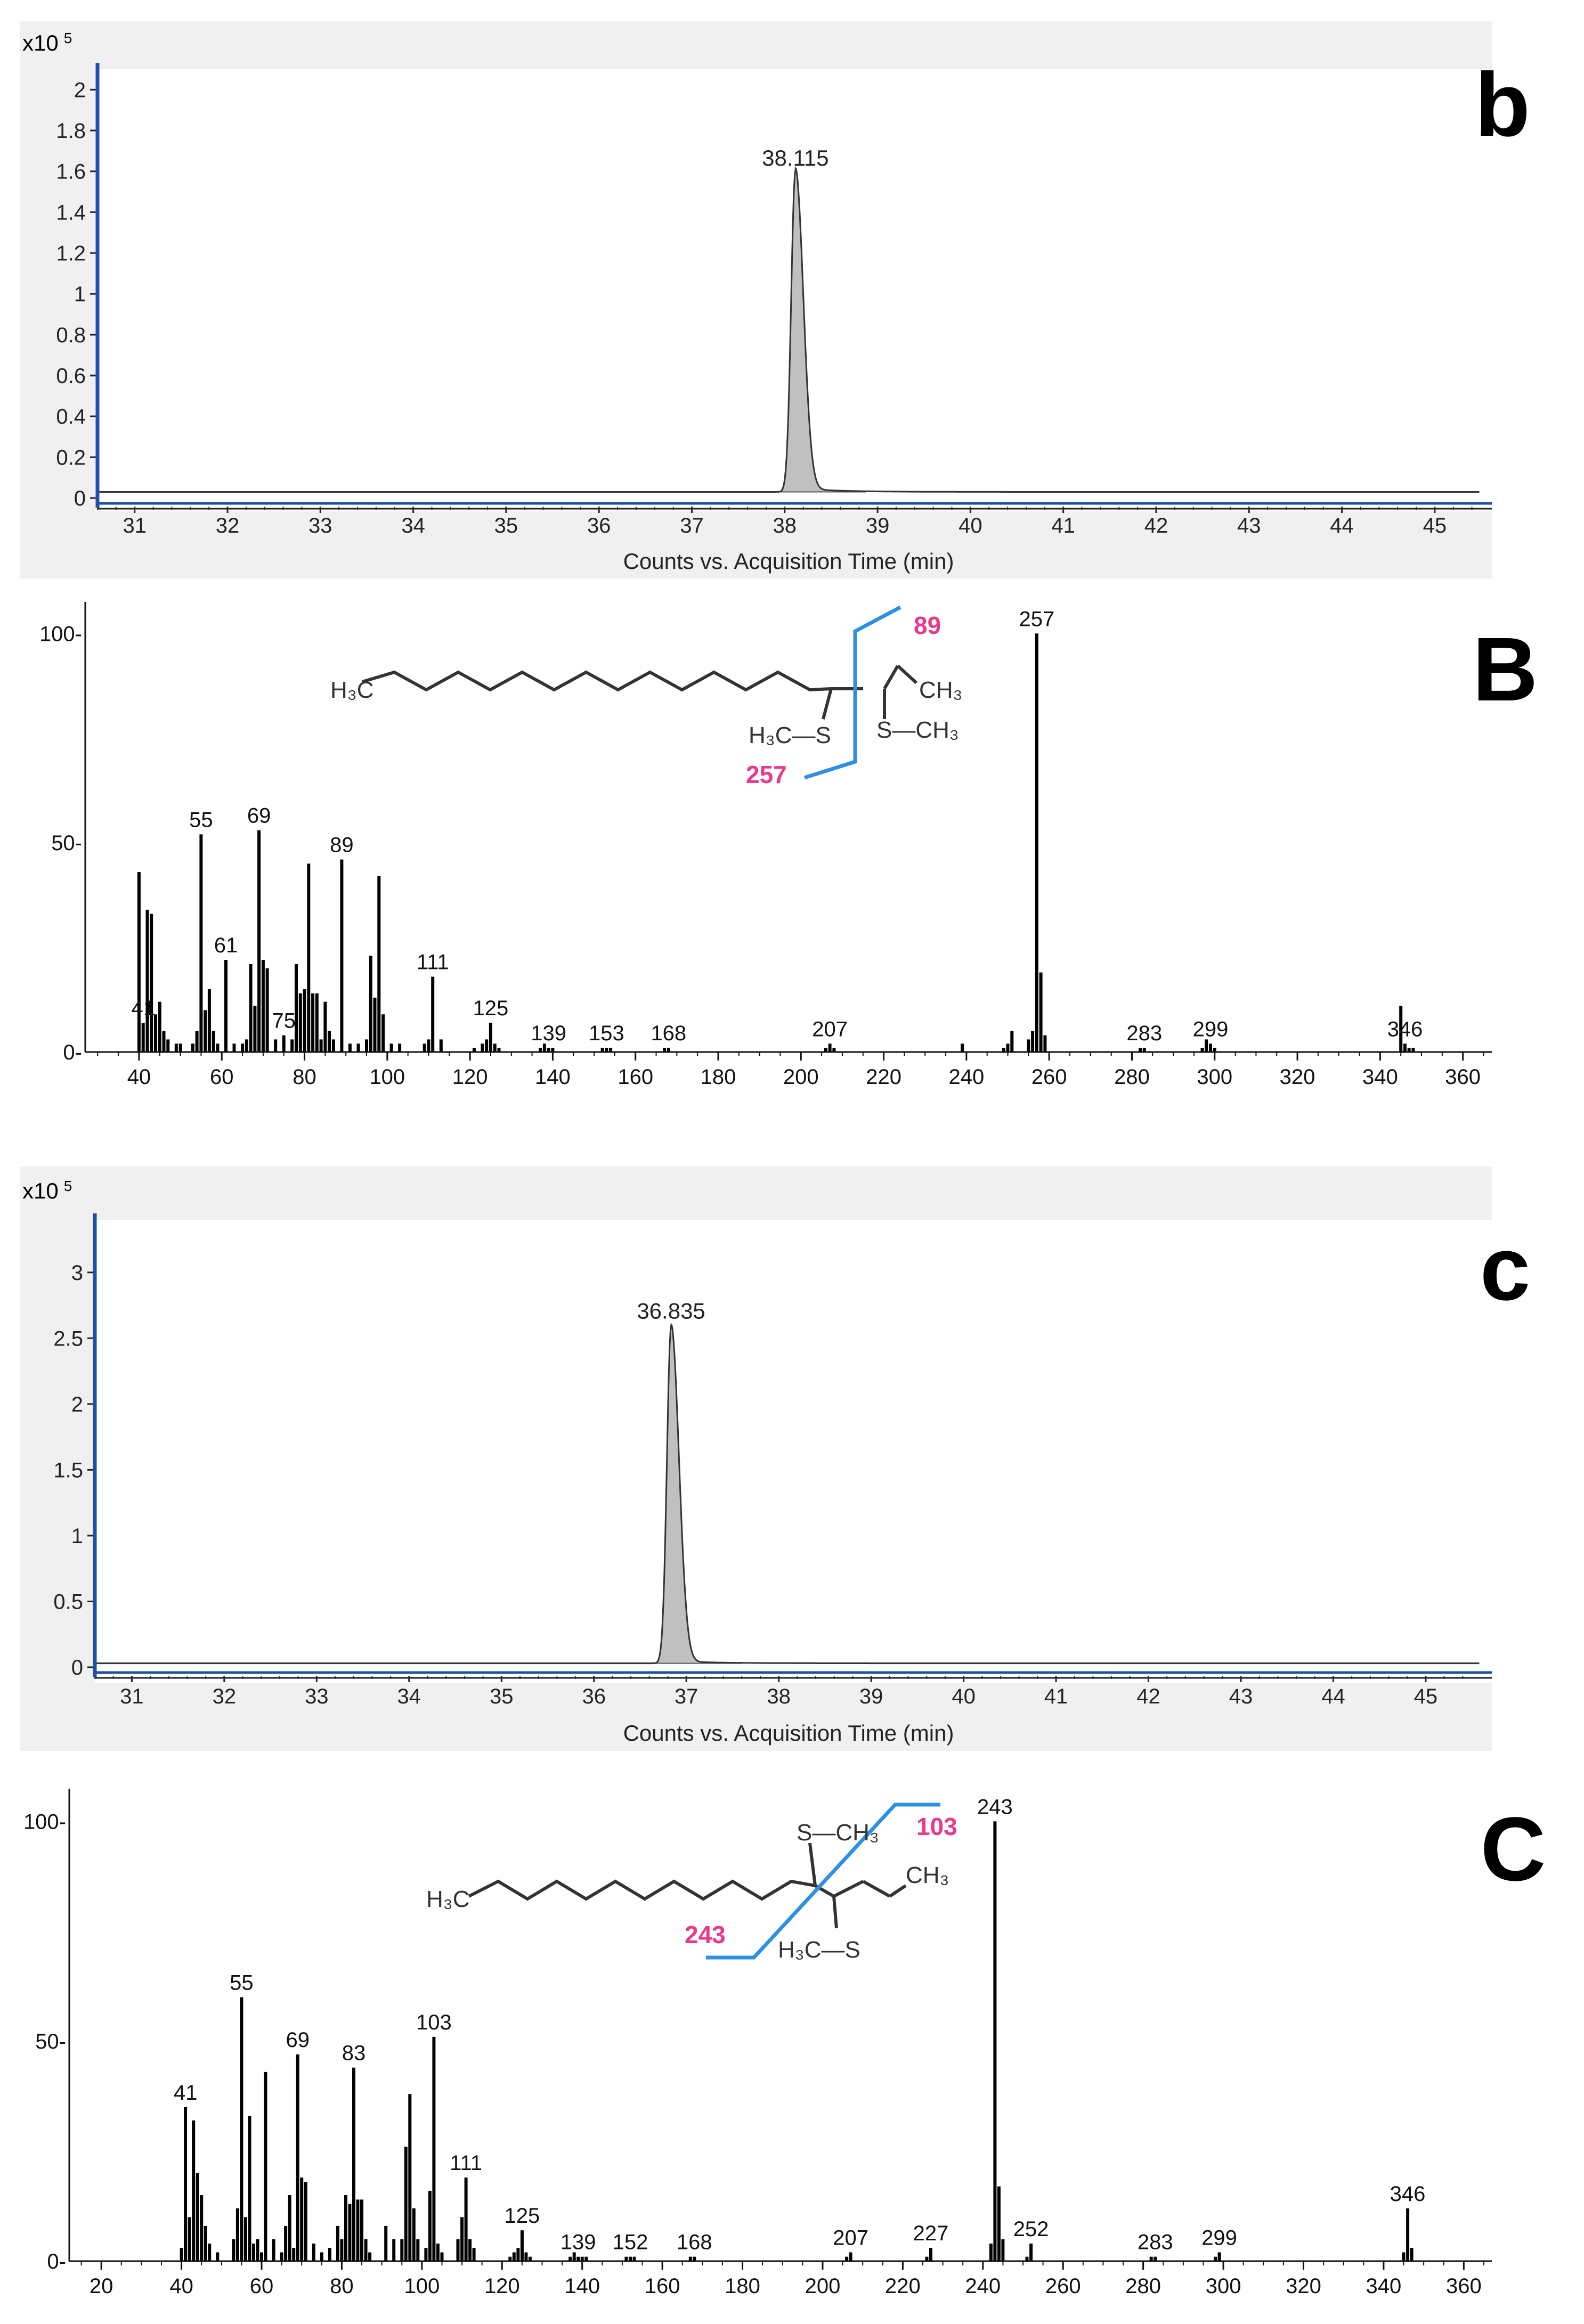 The image size is (1584, 2324). I want to click on x-tick-label: 80, so click(305, 1077).